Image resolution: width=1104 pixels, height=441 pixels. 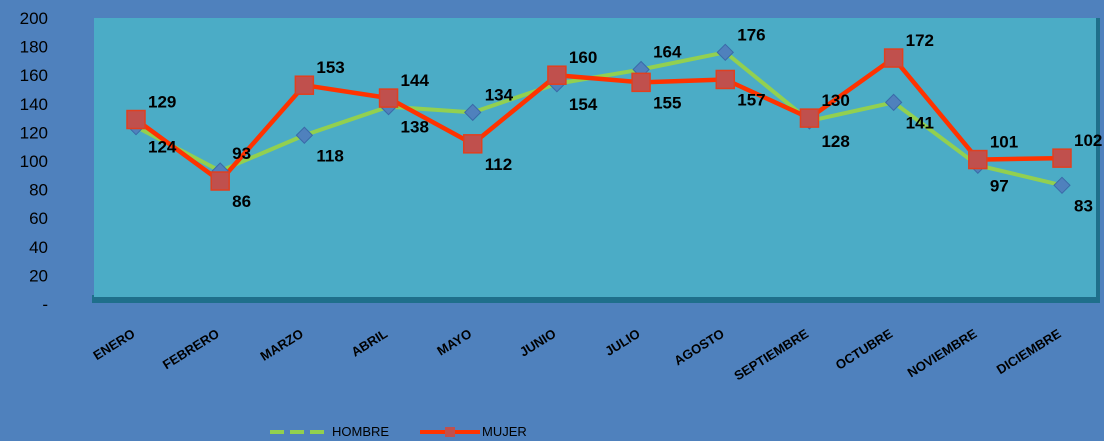 I want to click on y-tick-label: 40, so click(x=38, y=247).